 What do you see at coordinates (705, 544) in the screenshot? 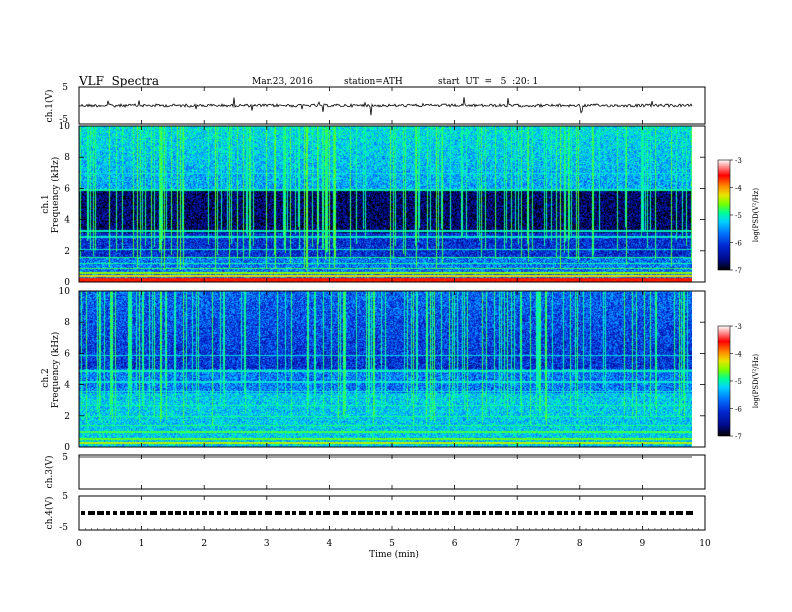
I see `x-tick-label: 10` at bounding box center [705, 544].